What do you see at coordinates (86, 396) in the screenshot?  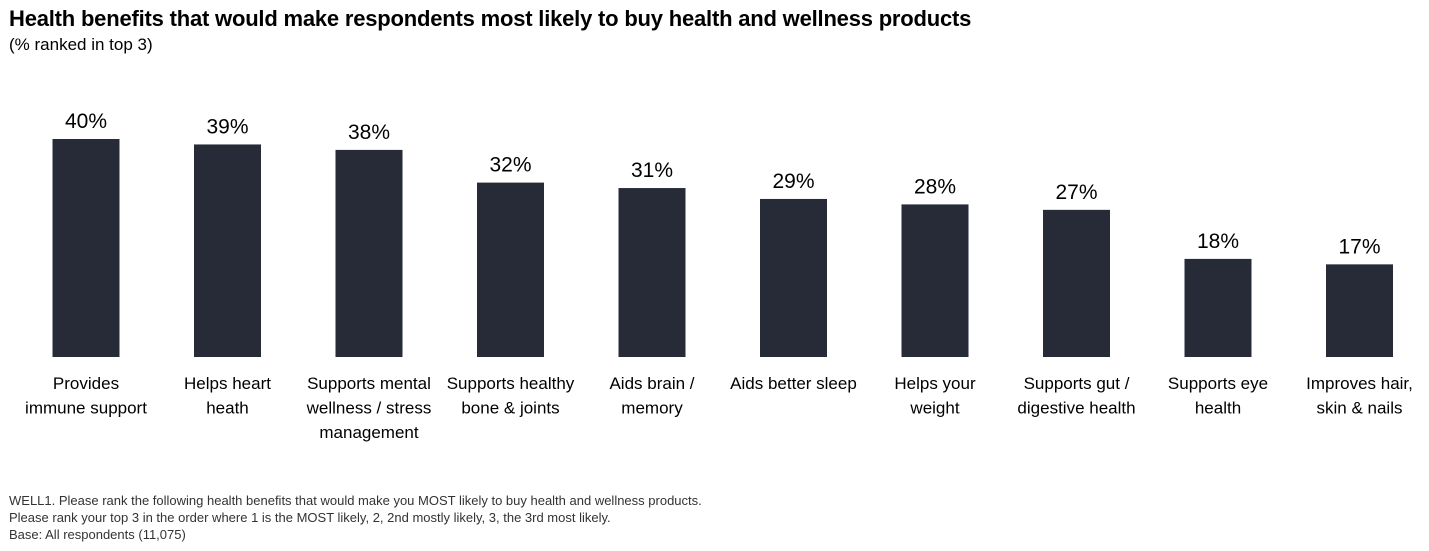 I see `category-label: Provides immune support` at bounding box center [86, 396].